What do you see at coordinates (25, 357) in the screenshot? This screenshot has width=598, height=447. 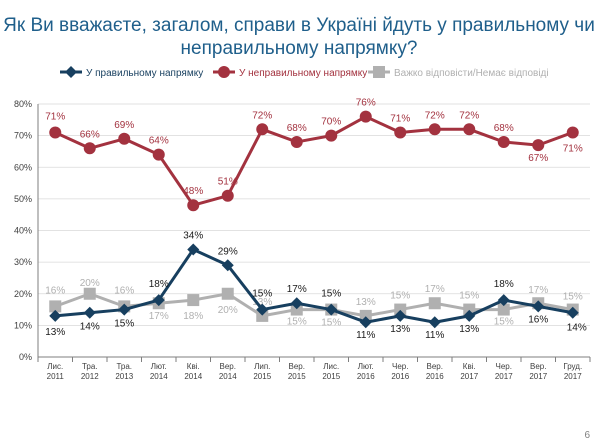 I see `y-tick-label: 0%` at bounding box center [25, 357].